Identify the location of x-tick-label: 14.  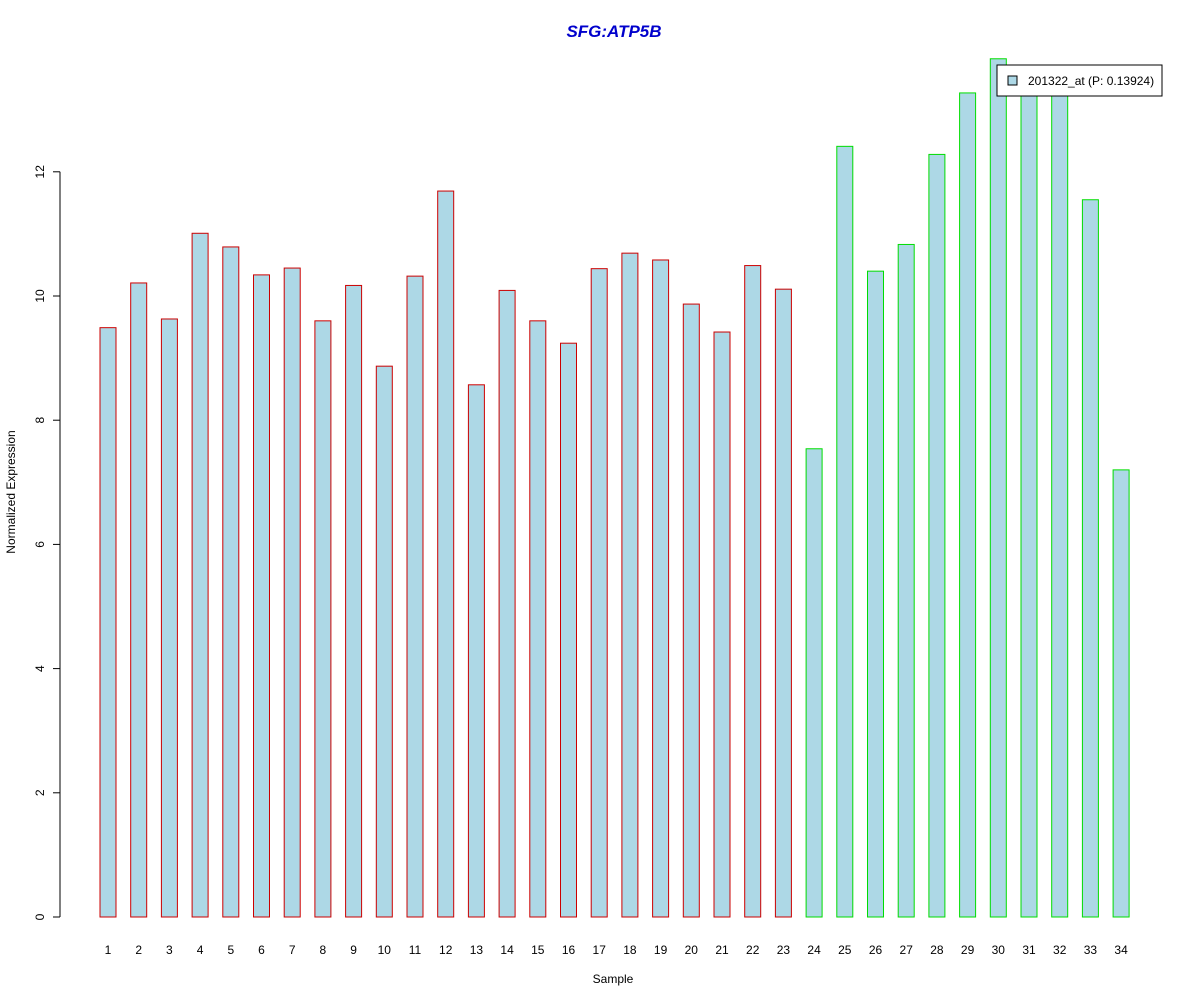
(507, 950).